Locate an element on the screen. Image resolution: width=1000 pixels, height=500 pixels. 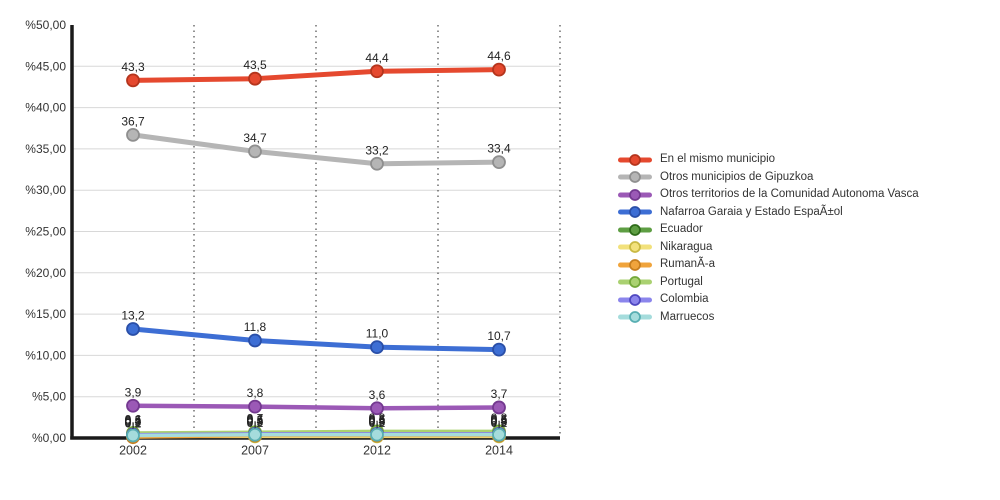
legend-label: RumanÃ-a is located at coordinates (687, 264).